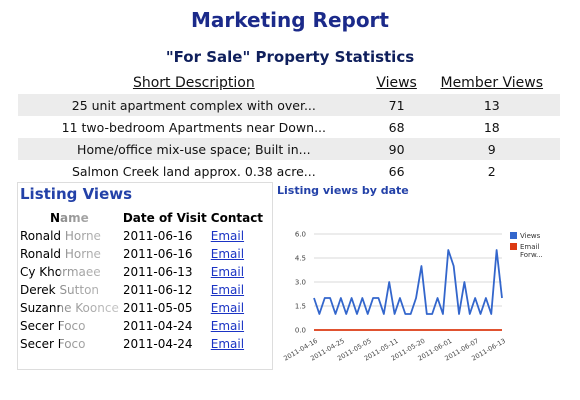 The width and height of the screenshot is (580, 400). I want to click on cell: 2011-06-13, so click(157, 272).